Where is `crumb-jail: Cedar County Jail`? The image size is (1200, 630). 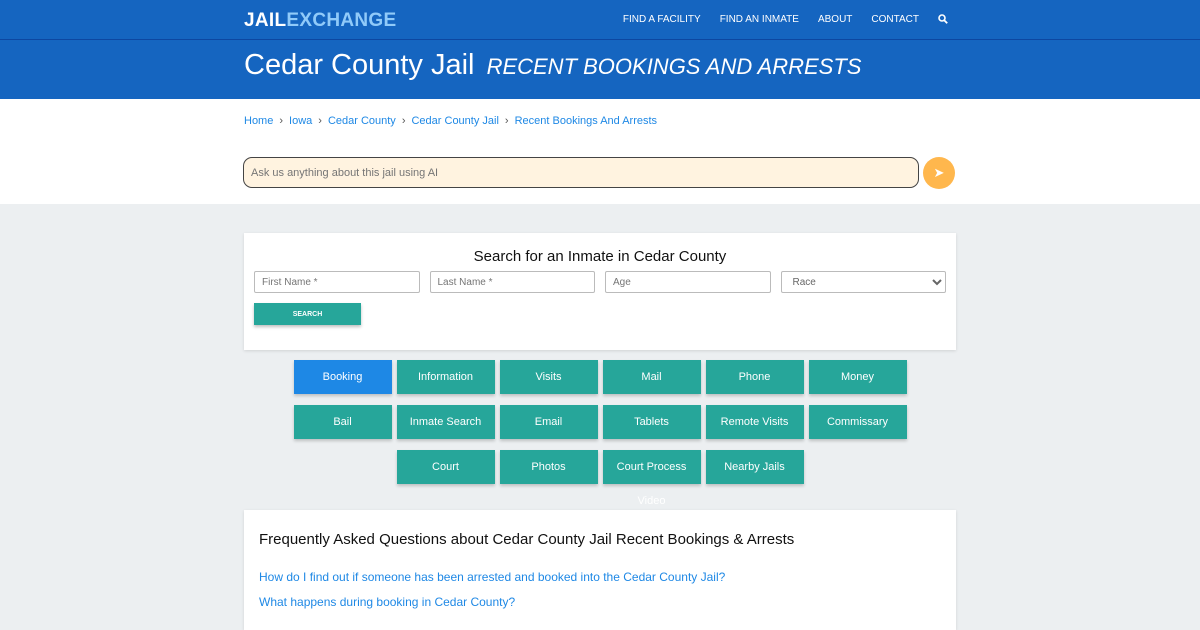 crumb-jail: Cedar County Jail is located at coordinates (455, 121).